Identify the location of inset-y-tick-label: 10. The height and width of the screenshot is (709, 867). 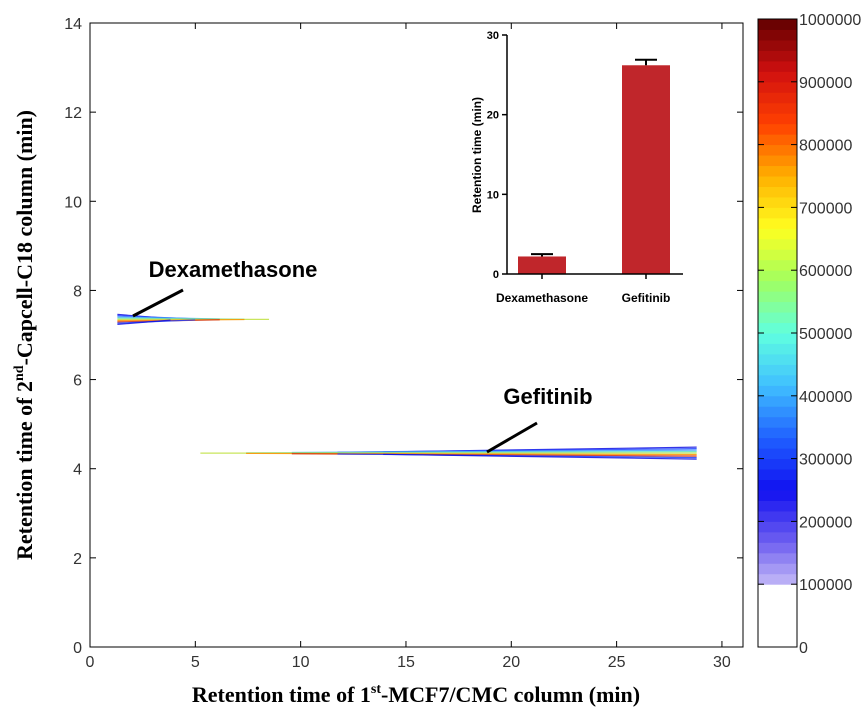
(493, 195).